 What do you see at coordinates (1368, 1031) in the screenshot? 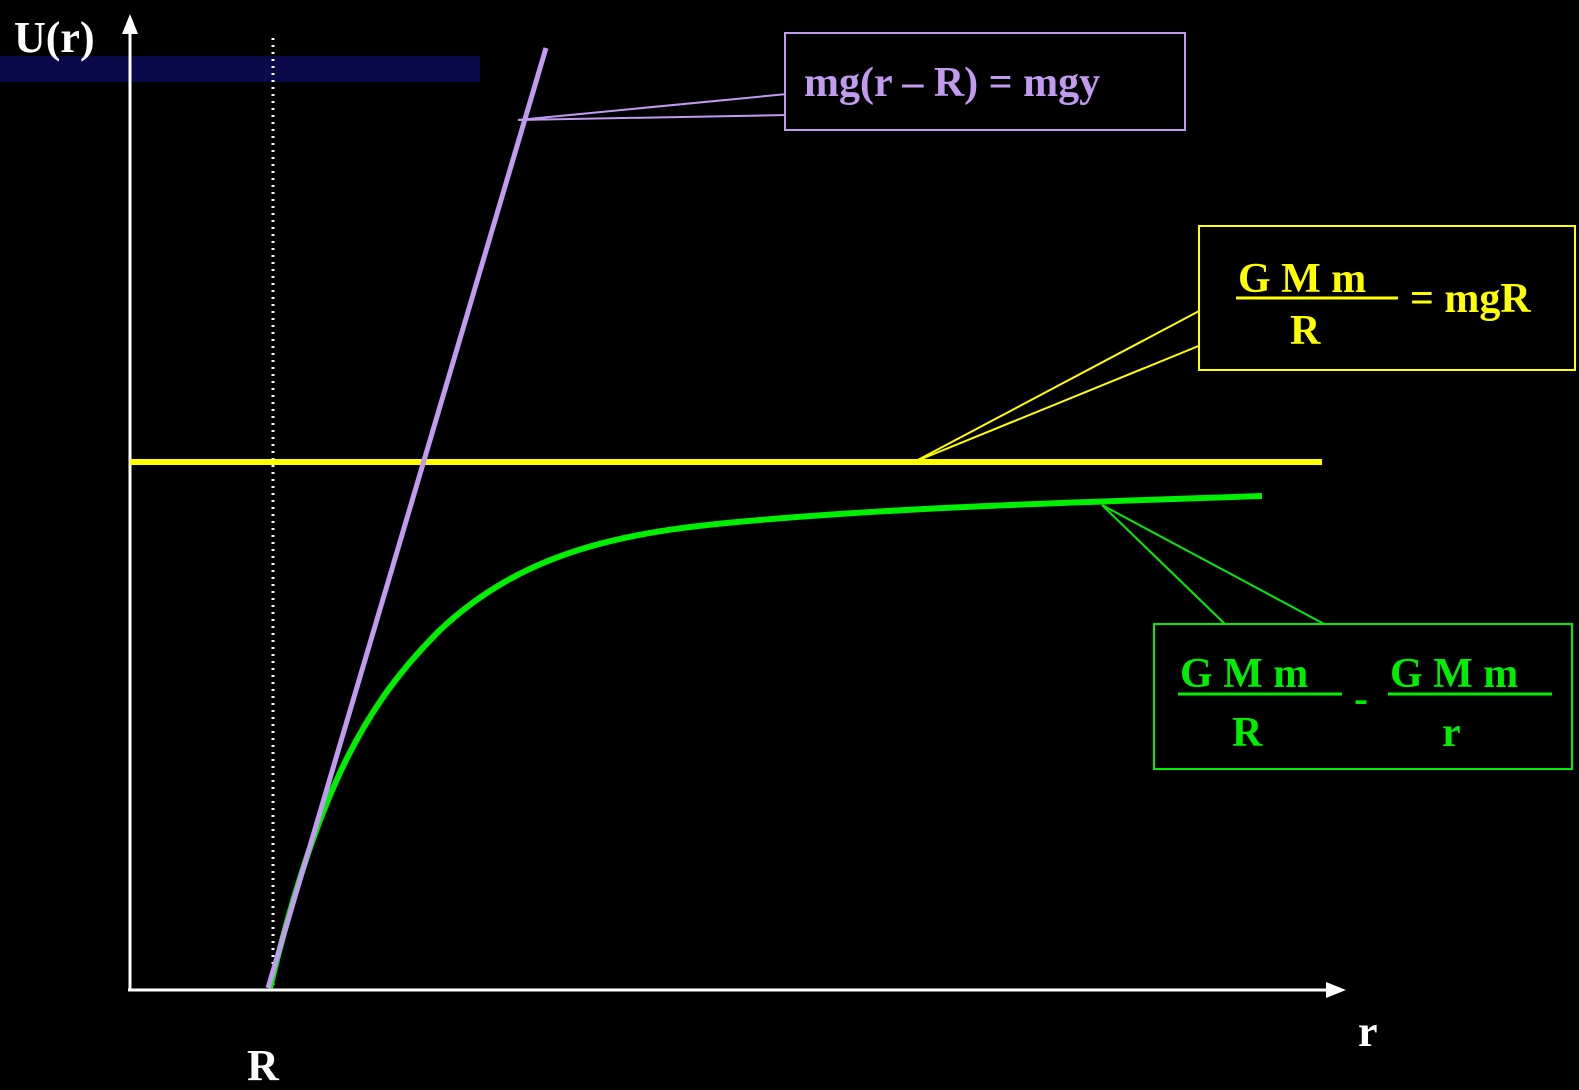
I see `x-axis-label: r` at bounding box center [1368, 1031].